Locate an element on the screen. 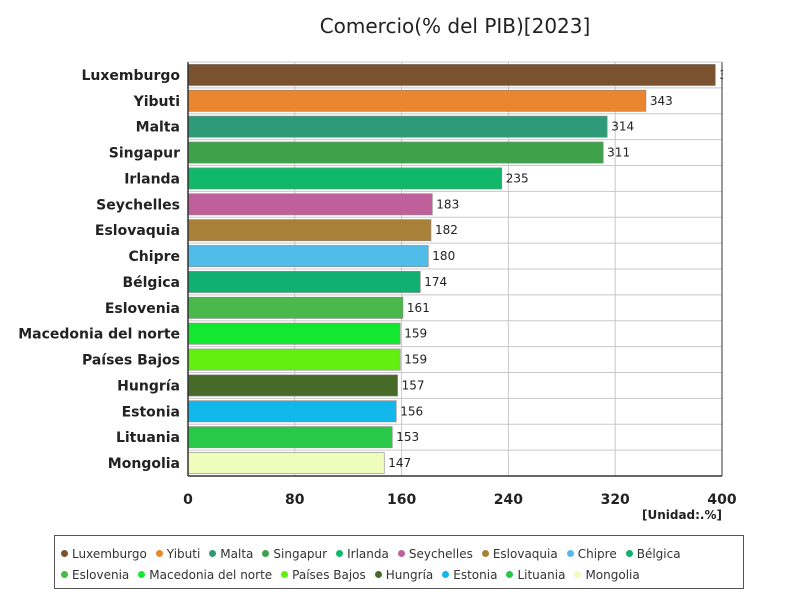  legend-item: Chipre is located at coordinates (591, 553).